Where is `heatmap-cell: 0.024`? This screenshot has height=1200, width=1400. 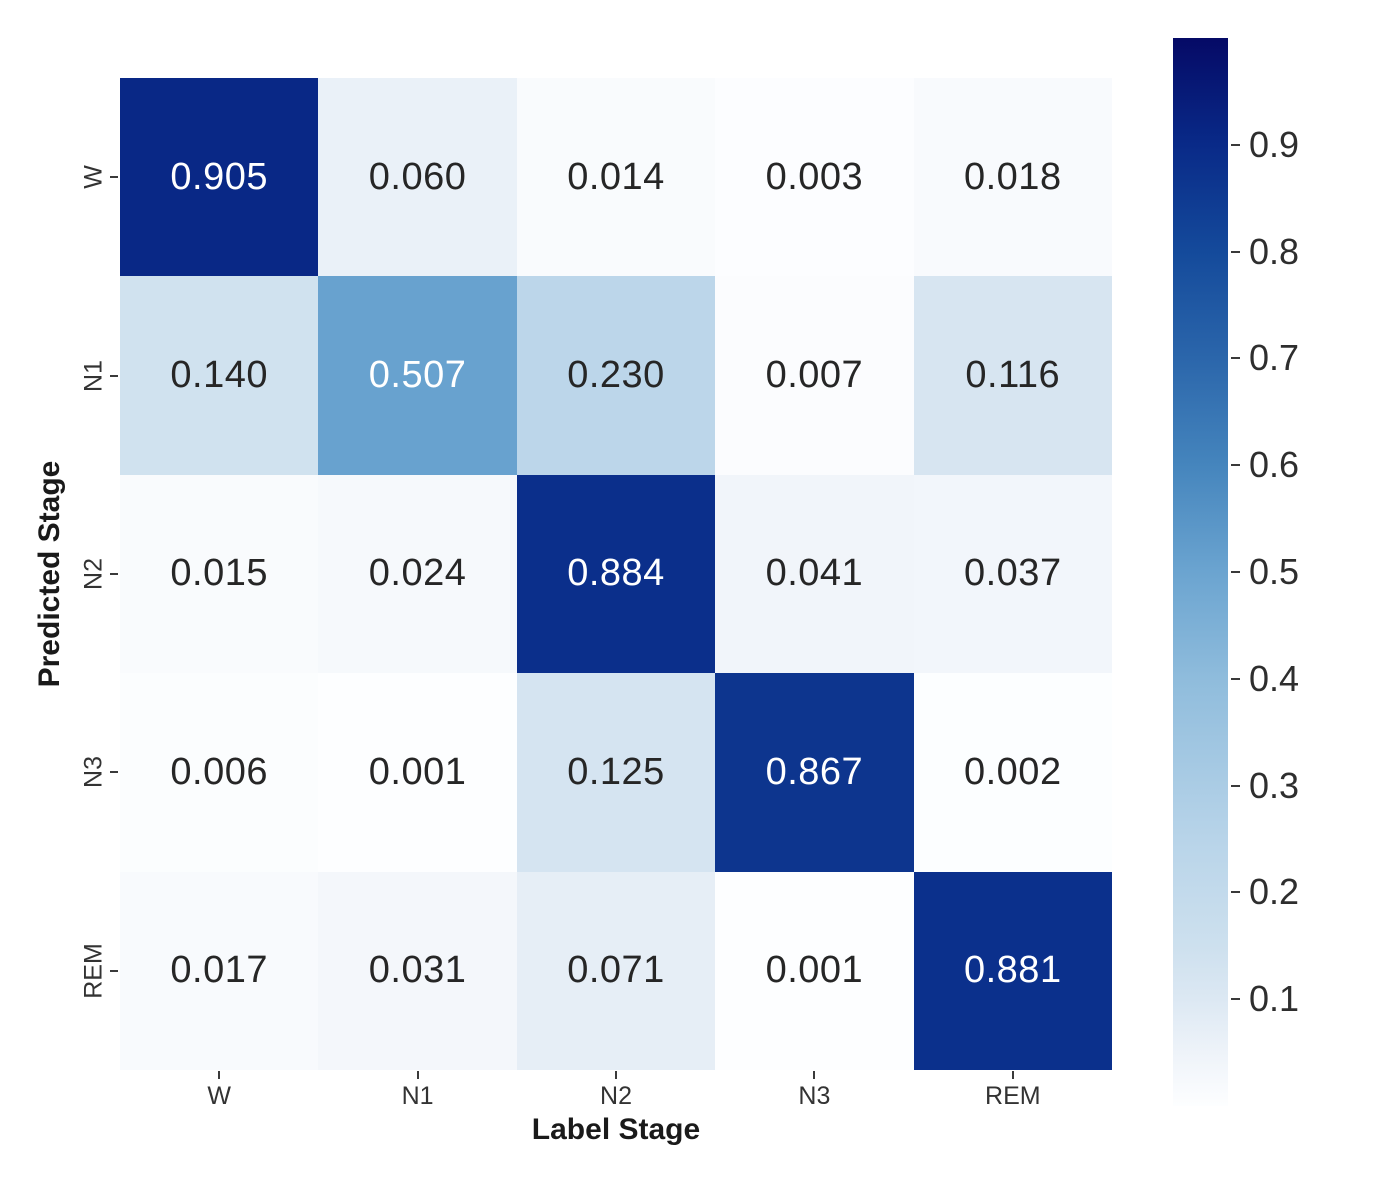
heatmap-cell: 0.024 is located at coordinates (417, 574).